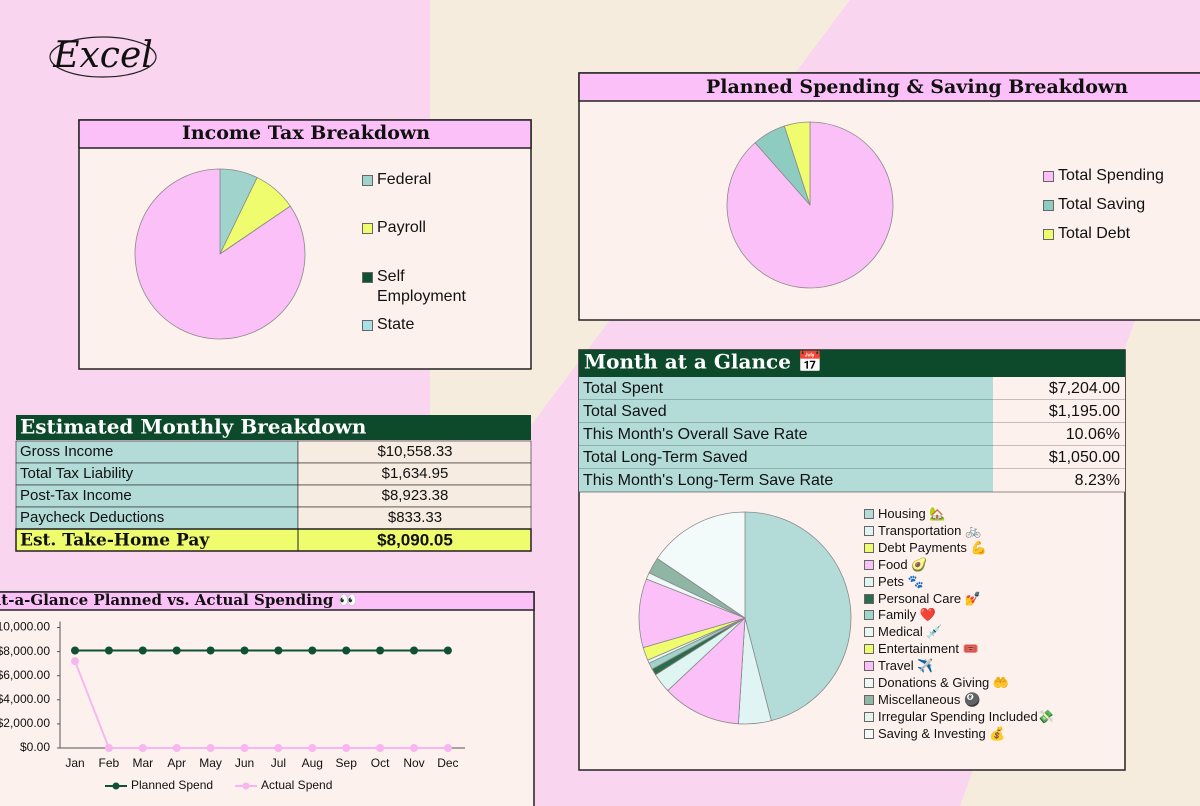 Image resolution: width=1200 pixels, height=806 pixels. I want to click on table-header, so click(273, 427).